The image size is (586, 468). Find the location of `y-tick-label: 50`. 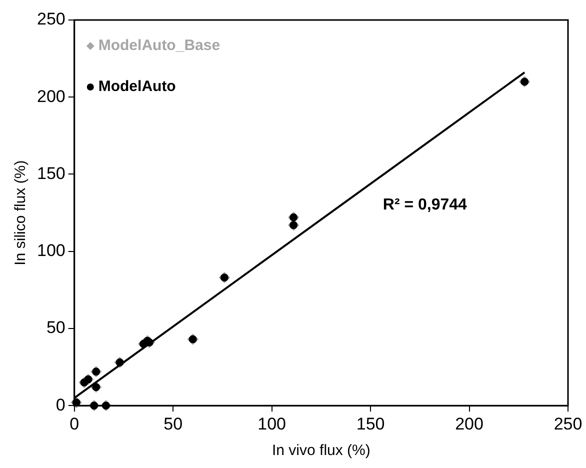

y-tick-label: 50 is located at coordinates (56, 328).